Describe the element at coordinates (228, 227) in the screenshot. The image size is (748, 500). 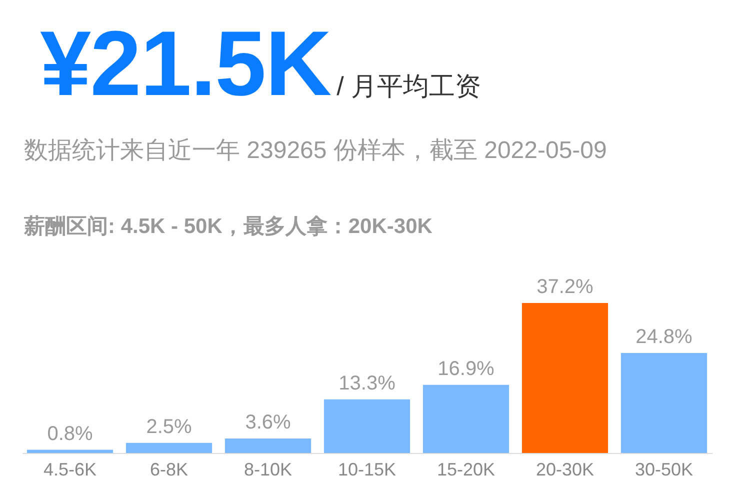
I see `text: 薪酬区间: 4.5K - 50K，最多人拿：20K-30K` at that location.